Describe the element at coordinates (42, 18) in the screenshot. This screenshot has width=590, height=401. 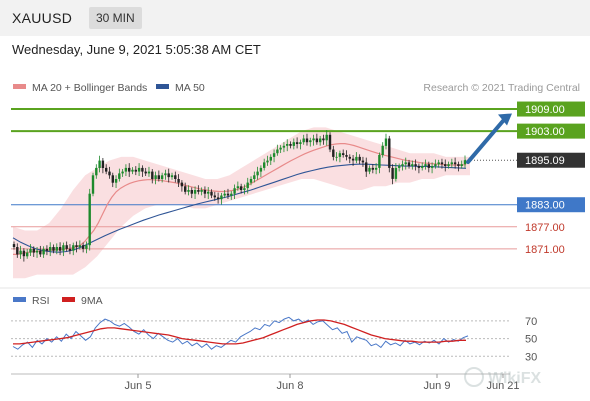
I see `symbol-label: XAUUSD` at that location.